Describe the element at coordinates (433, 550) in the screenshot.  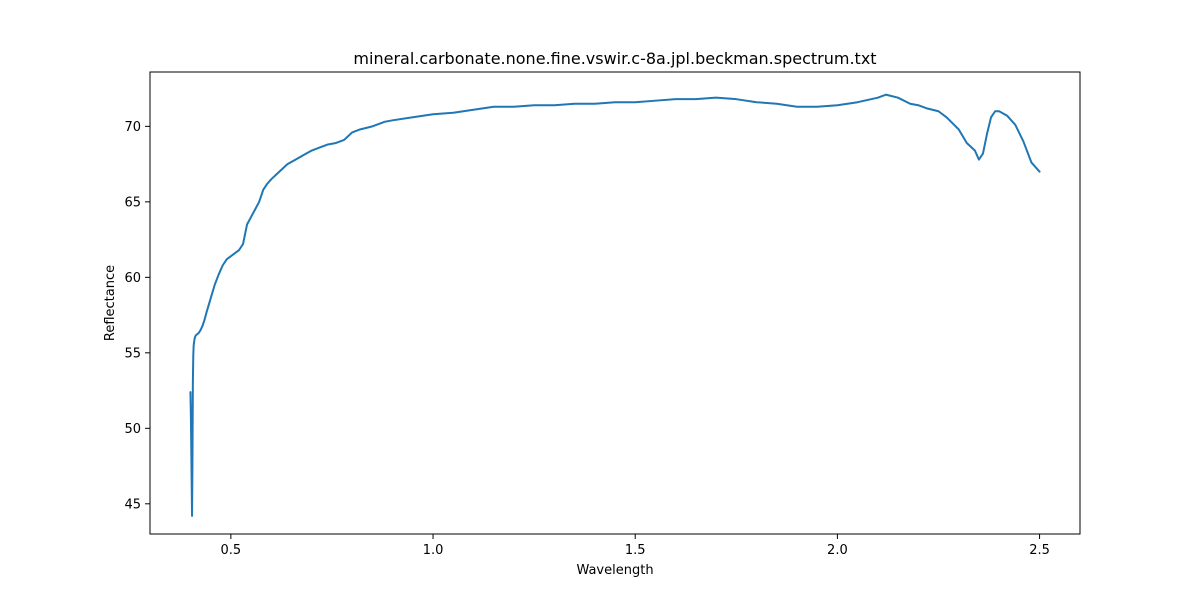
I see `x-tick-label: 1.0` at that location.